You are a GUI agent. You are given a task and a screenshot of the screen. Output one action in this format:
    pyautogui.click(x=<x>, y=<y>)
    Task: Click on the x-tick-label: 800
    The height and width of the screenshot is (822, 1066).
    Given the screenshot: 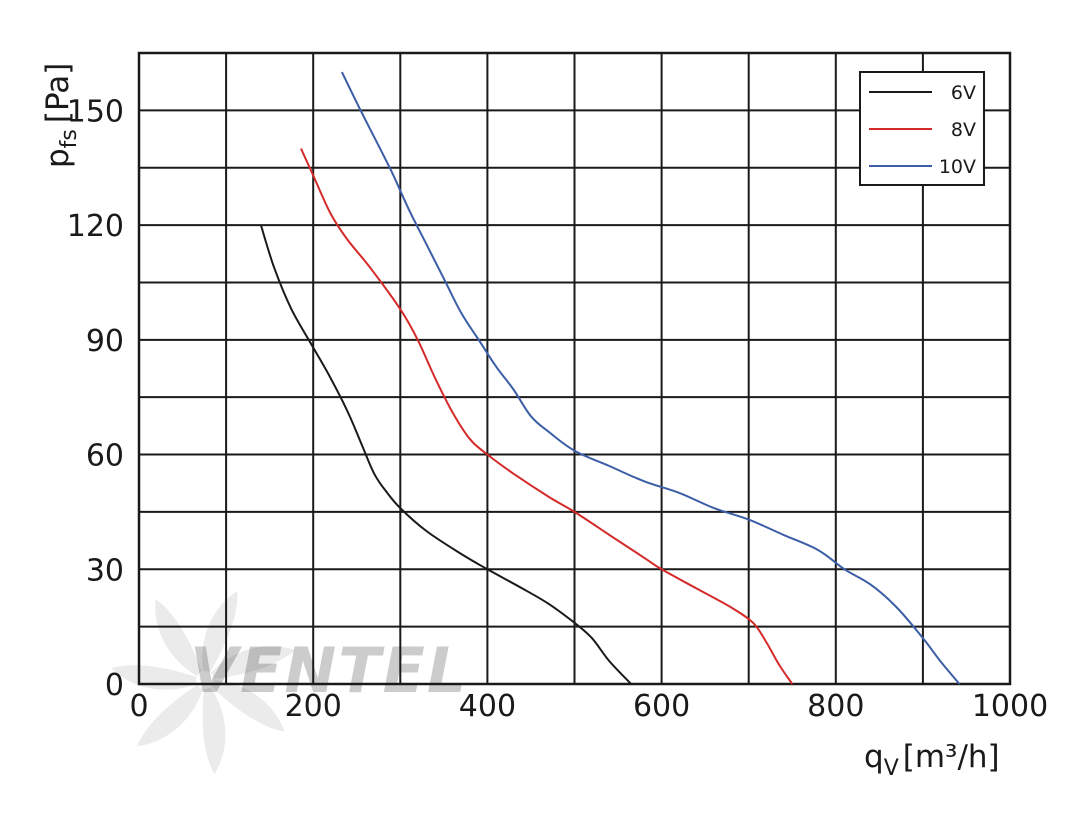 What is the action you would take?
    pyautogui.click(x=835, y=706)
    